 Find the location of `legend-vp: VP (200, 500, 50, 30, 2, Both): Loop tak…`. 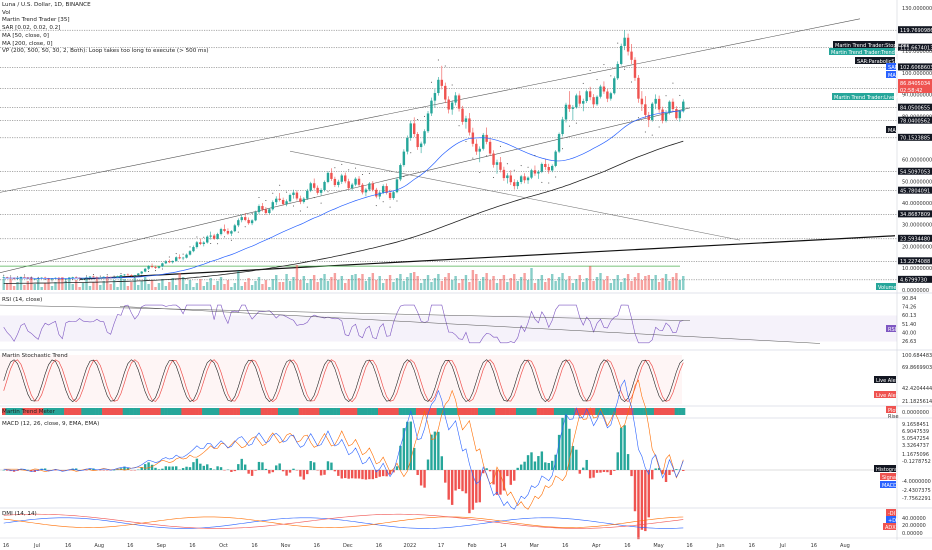

legend-vp: VP (200, 500, 50, 30, 2, Both): Loop tak… is located at coordinates (105, 51).